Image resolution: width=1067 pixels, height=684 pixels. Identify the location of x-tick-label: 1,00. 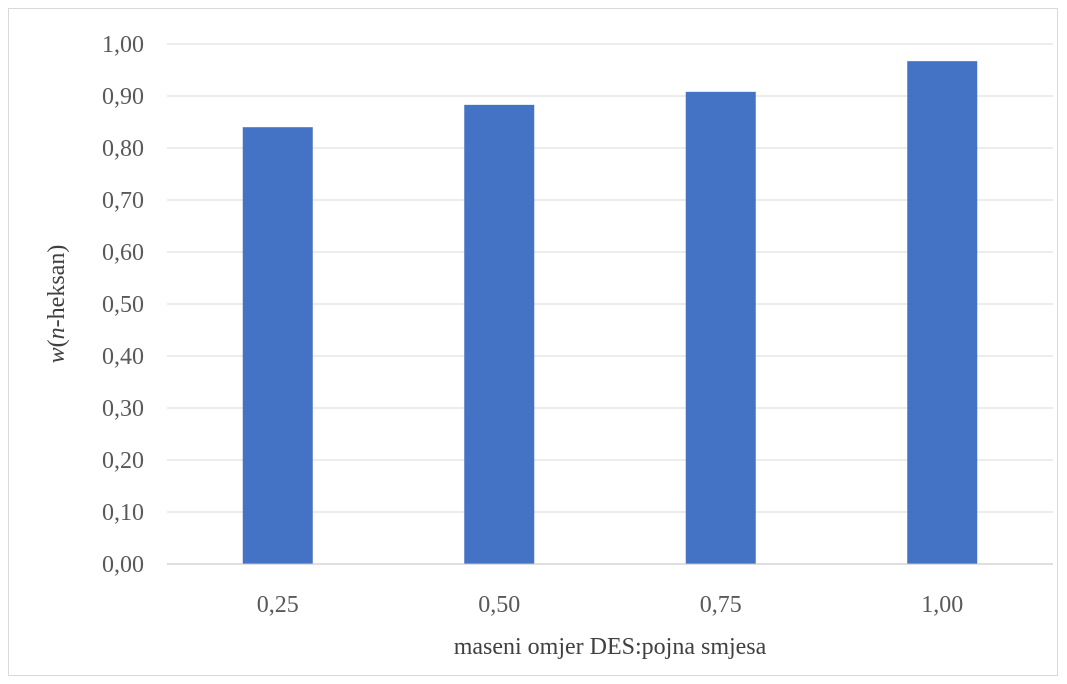
(942, 605).